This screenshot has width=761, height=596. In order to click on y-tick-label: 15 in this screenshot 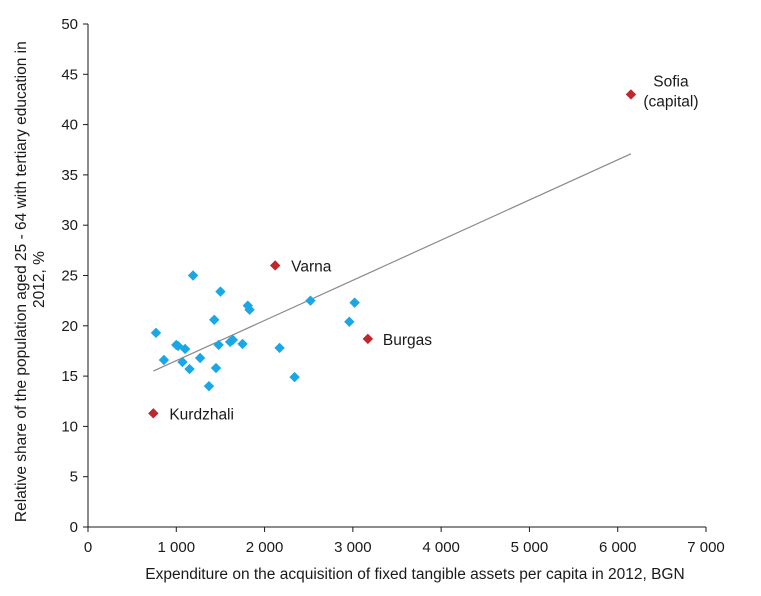, I will do `click(69, 376)`.